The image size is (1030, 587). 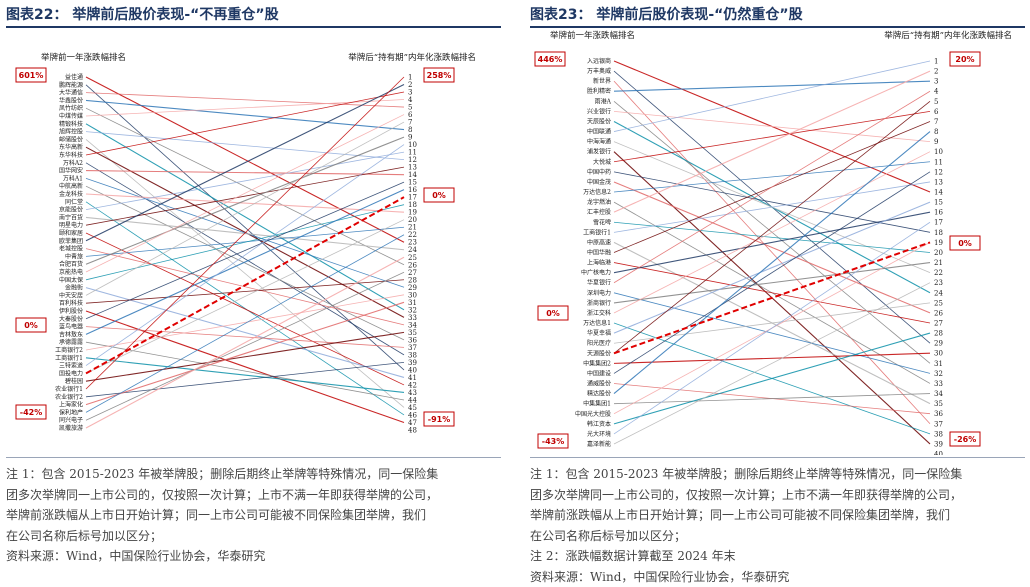 I want to click on callout-bottom-left: -42%, so click(x=31, y=412).